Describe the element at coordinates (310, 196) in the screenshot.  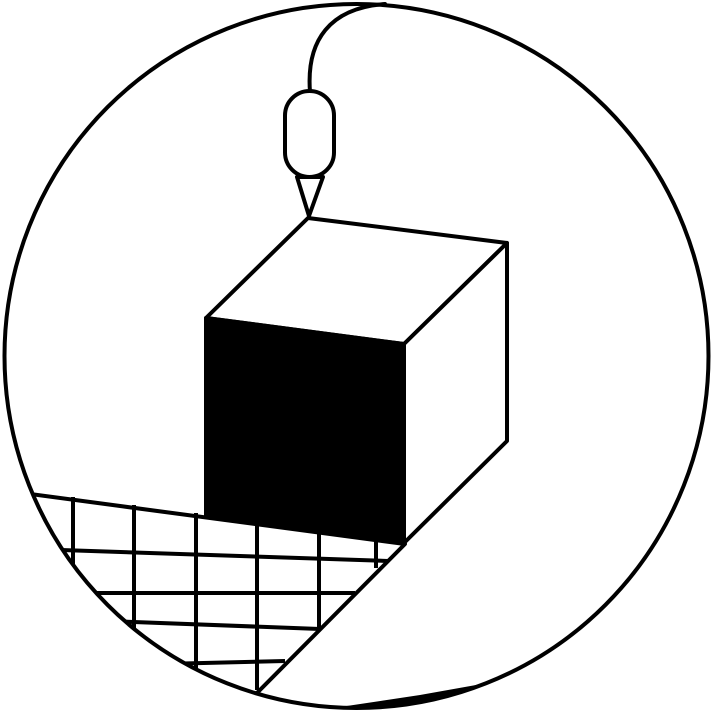
I see `nozzle-tip-icon` at that location.